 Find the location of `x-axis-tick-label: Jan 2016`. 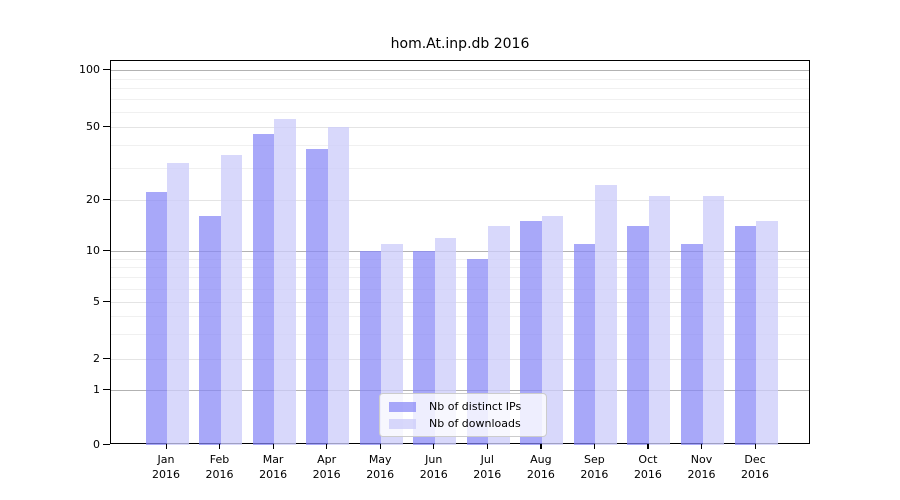

x-axis-tick-label: Jan 2016 is located at coordinates (166, 467).